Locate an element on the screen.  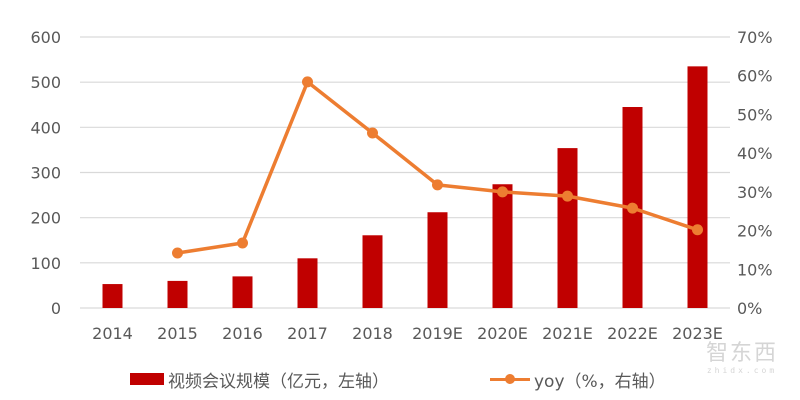
legend-label-bar: 视频会议规模（亿元，左轴） is located at coordinates (278, 381).